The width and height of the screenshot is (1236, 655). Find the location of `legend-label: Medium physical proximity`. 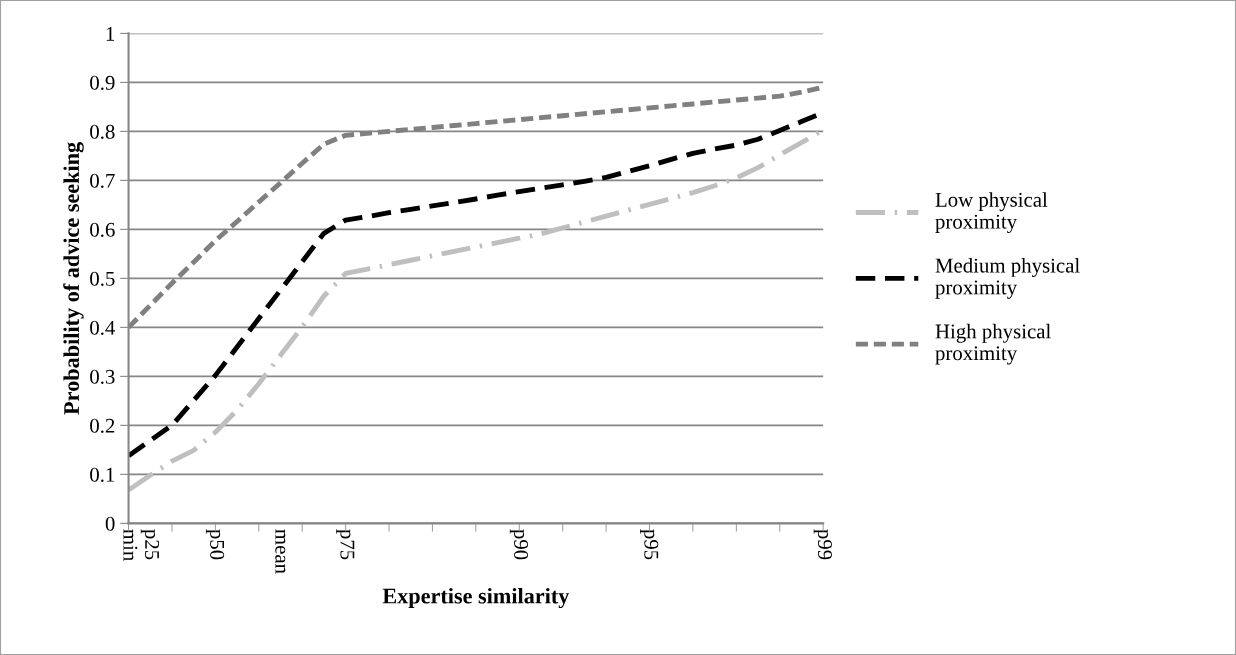

legend-label: Medium physical proximity is located at coordinates (1007, 278).